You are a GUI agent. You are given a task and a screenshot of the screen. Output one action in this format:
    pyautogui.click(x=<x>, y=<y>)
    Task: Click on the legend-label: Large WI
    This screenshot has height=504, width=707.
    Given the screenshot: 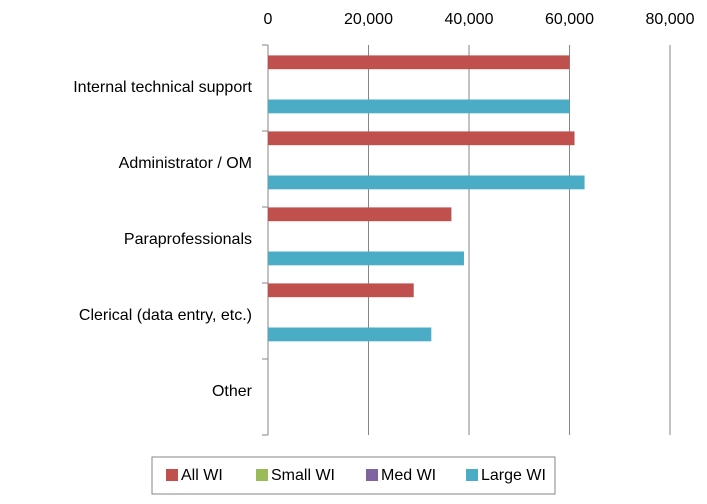 What is the action you would take?
    pyautogui.click(x=513, y=475)
    